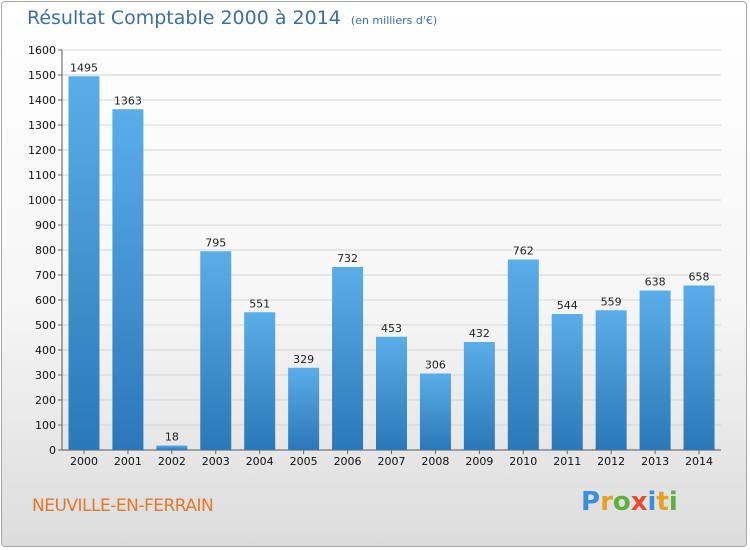 This screenshot has width=750, height=550. What do you see at coordinates (45, 250) in the screenshot?
I see `y-tick-label: 800` at bounding box center [45, 250].